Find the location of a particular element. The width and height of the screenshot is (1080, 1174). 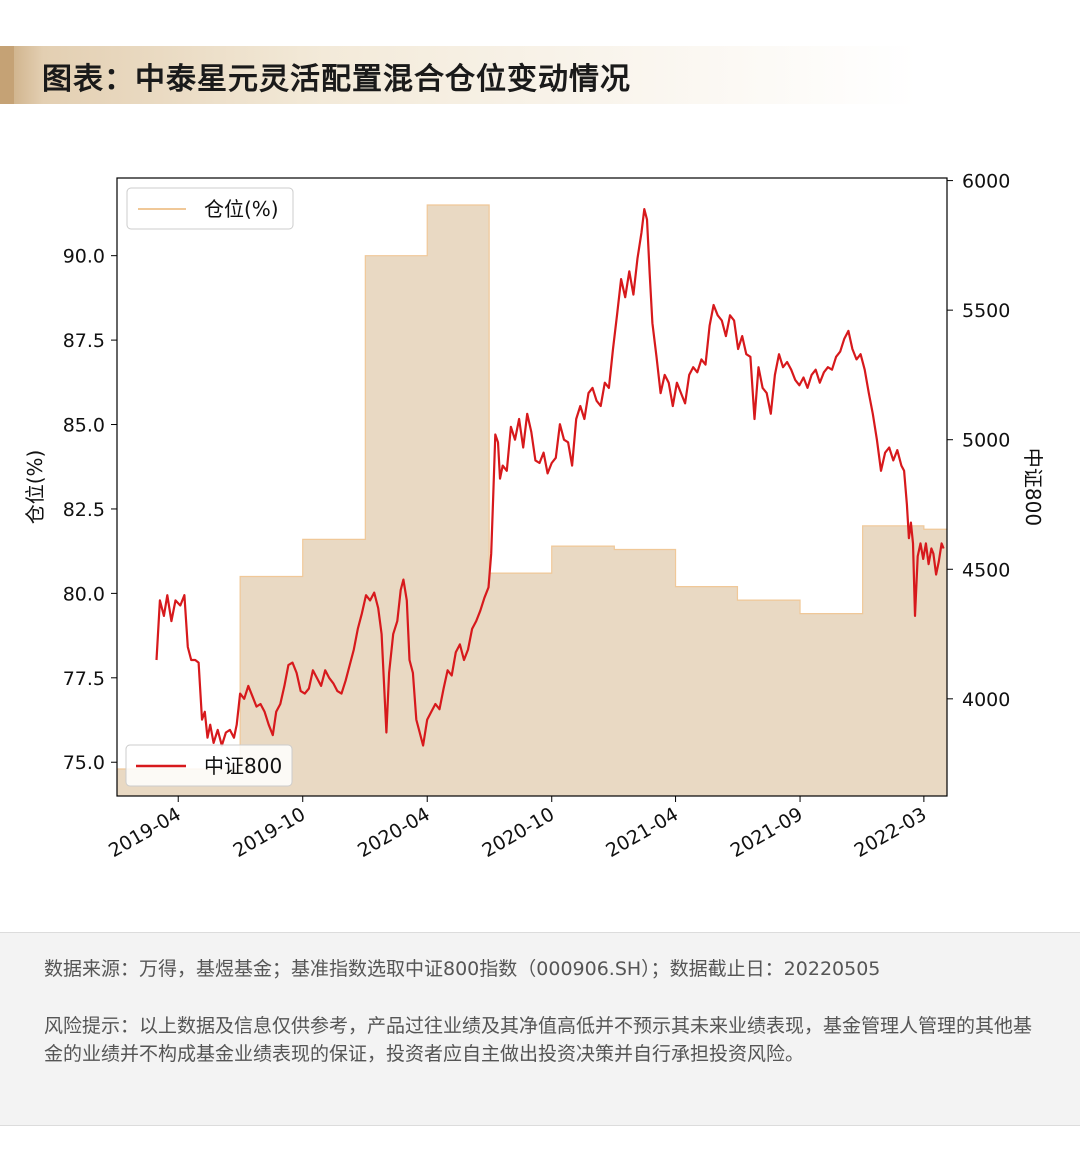

left-axis-tick-label: 77.5 is located at coordinates (84, 679).